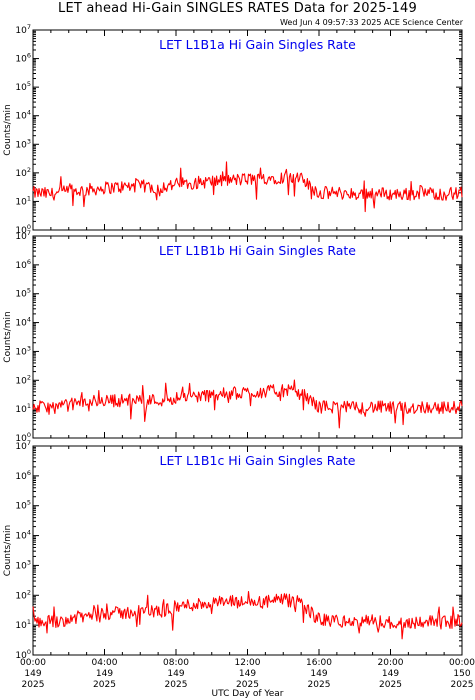 This screenshot has width=475, height=700. I want to click on x-tick-label: 20:00, so click(391, 663).